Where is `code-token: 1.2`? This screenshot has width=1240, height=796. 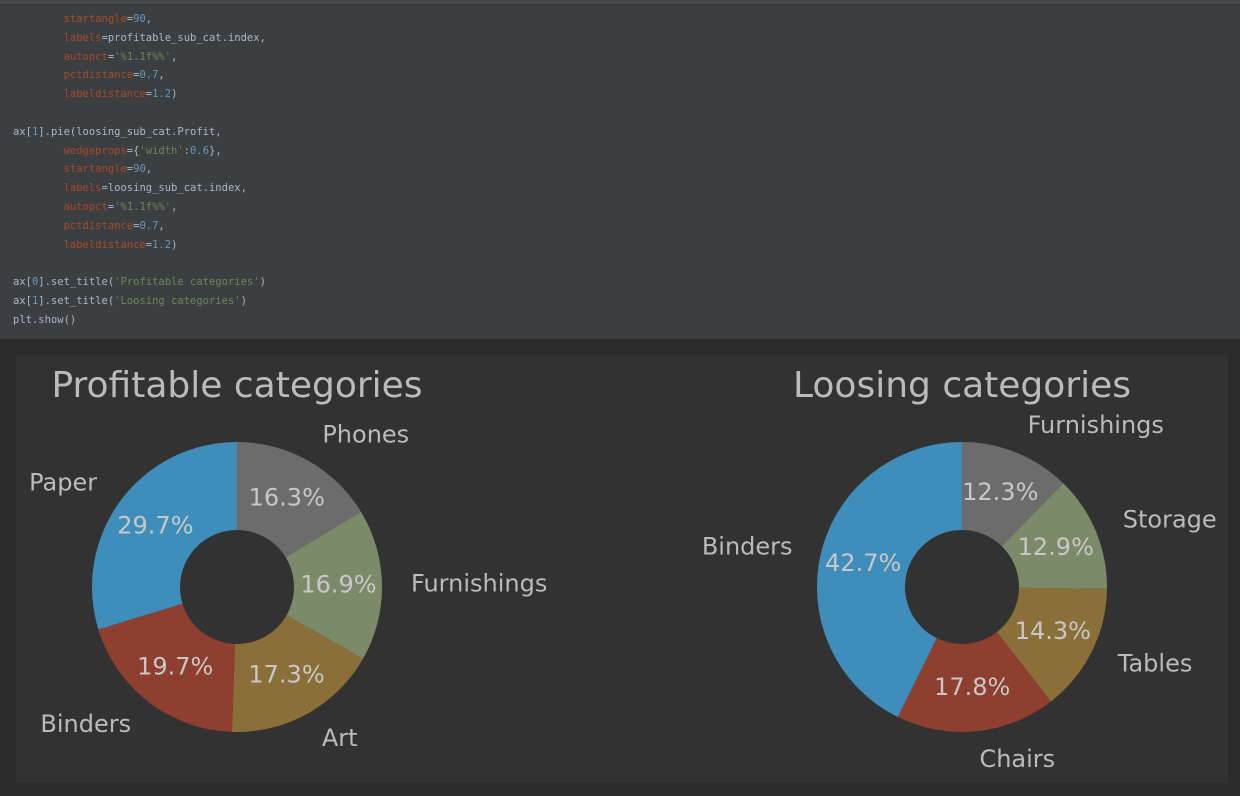 code-token: 1.2 is located at coordinates (162, 94).